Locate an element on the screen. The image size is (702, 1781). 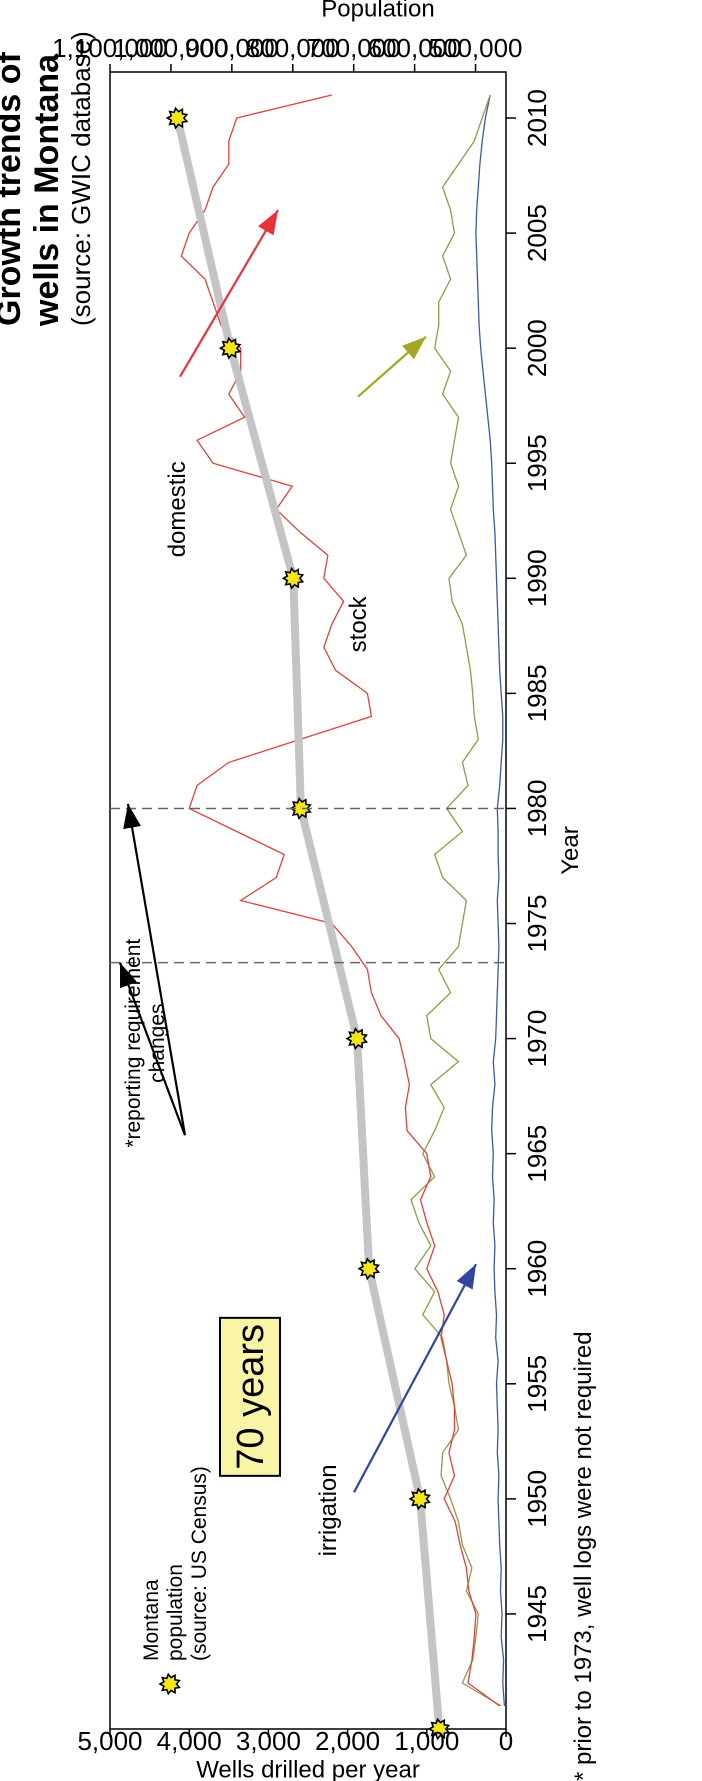
y-tick-label: 3,000 is located at coordinates (268, 1741).